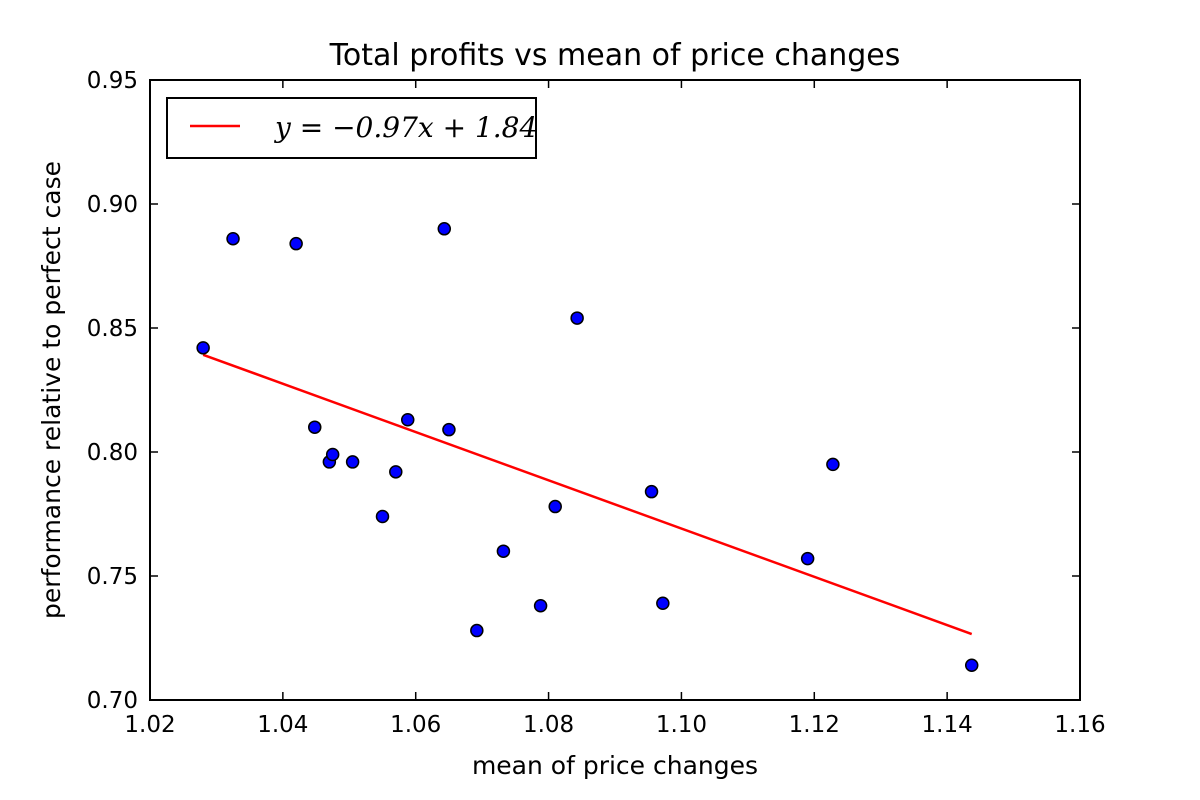 The height and width of the screenshot is (800, 1200). Describe the element at coordinates (1079, 725) in the screenshot. I see `x-tick-label-7: 1.16` at that location.